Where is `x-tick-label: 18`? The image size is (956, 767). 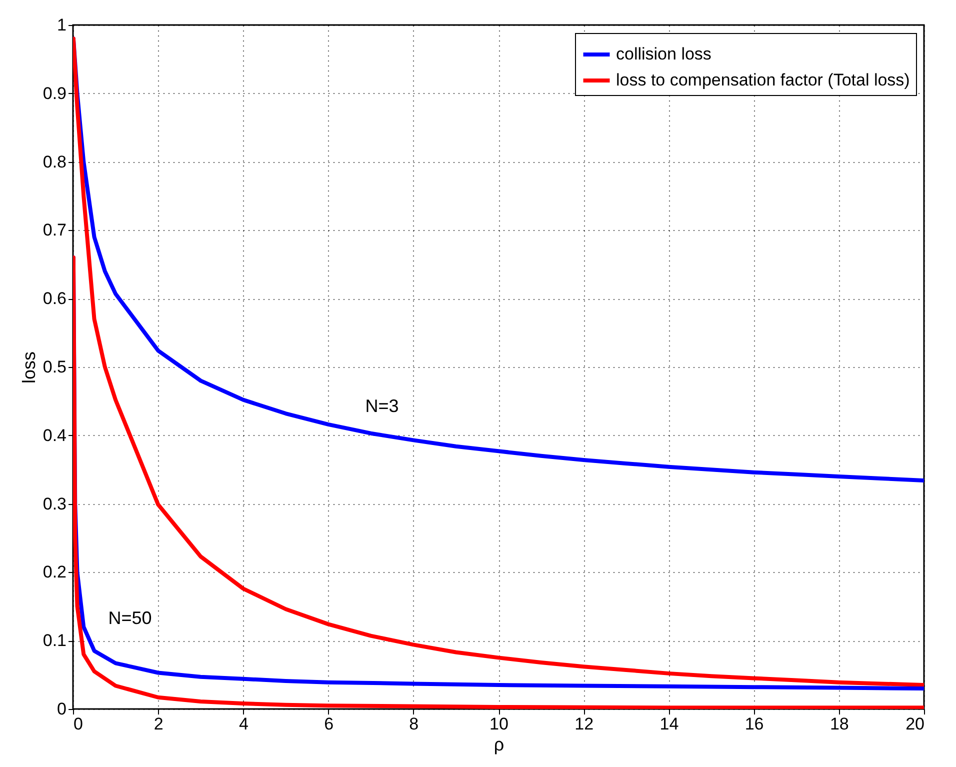 x-tick-label: 18 is located at coordinates (839, 724).